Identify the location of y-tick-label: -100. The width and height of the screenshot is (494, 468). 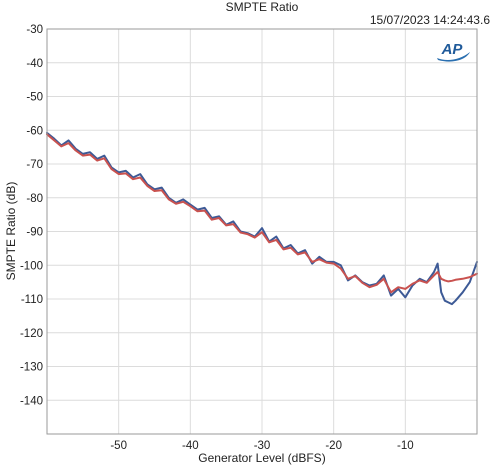
(31, 266).